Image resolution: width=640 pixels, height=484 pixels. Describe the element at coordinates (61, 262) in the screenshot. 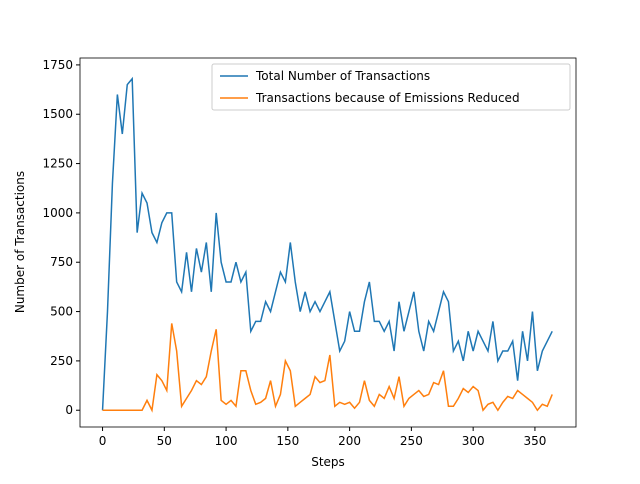

I see `y-tick-label: 750` at that location.